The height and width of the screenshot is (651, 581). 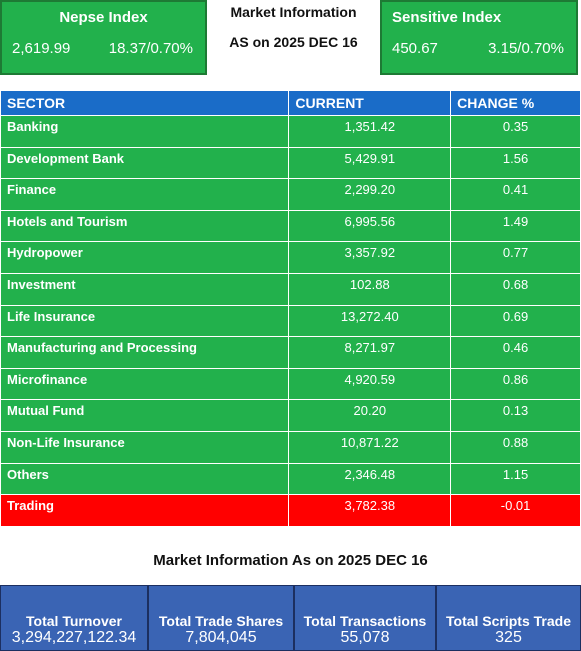 I want to click on table-row: Mutual Fund 20.20 0.13, so click(x=290, y=415).